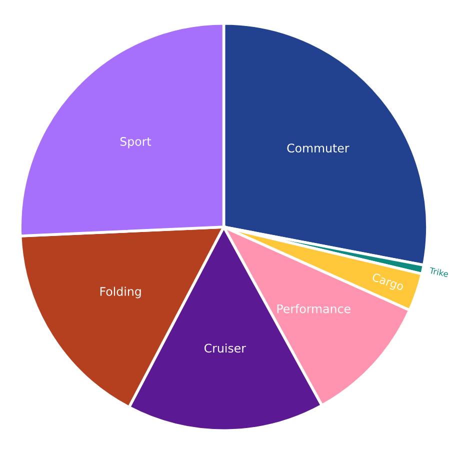 The width and height of the screenshot is (474, 454). I want to click on slice-label: Performance, so click(313, 309).